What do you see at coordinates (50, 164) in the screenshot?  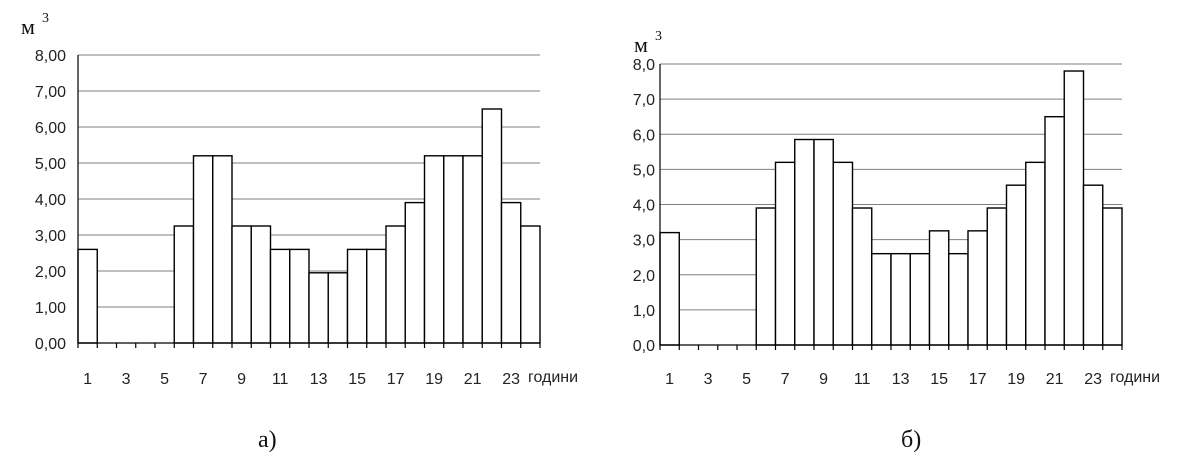 I see `y-tick-label: 5,00` at bounding box center [50, 164].